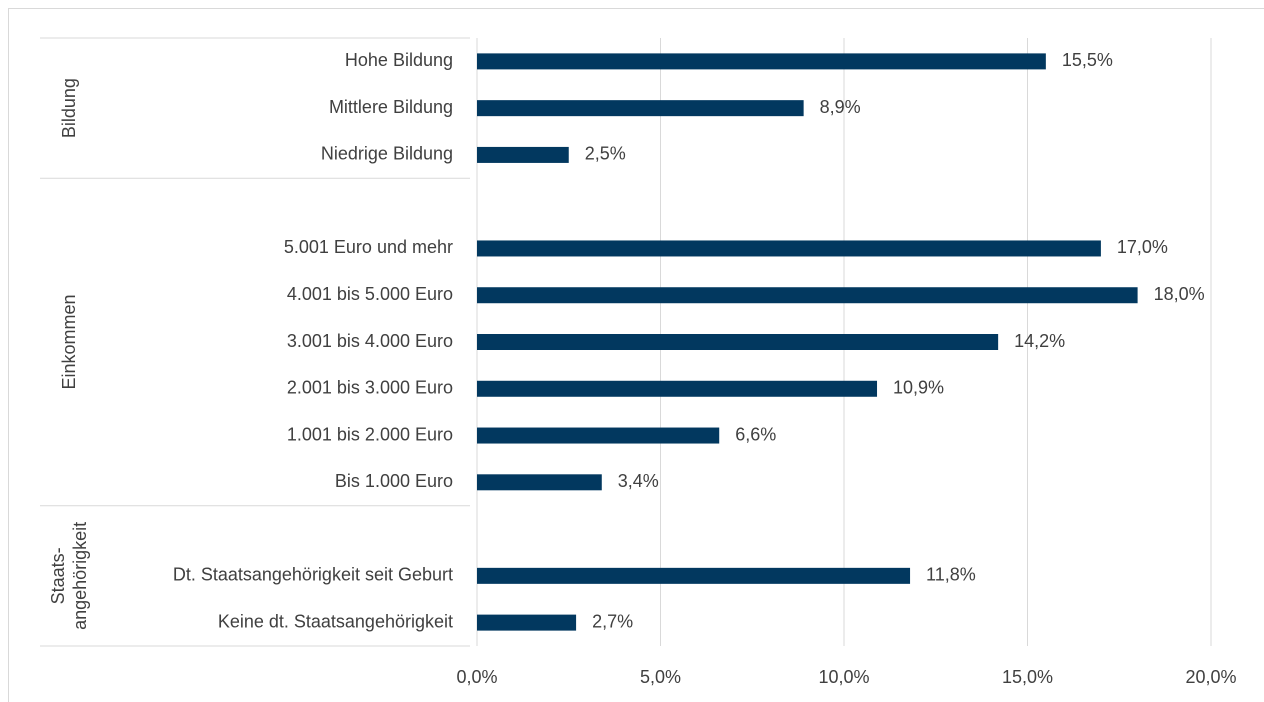  I want to click on group-label-line: Bildung, so click(69, 108).